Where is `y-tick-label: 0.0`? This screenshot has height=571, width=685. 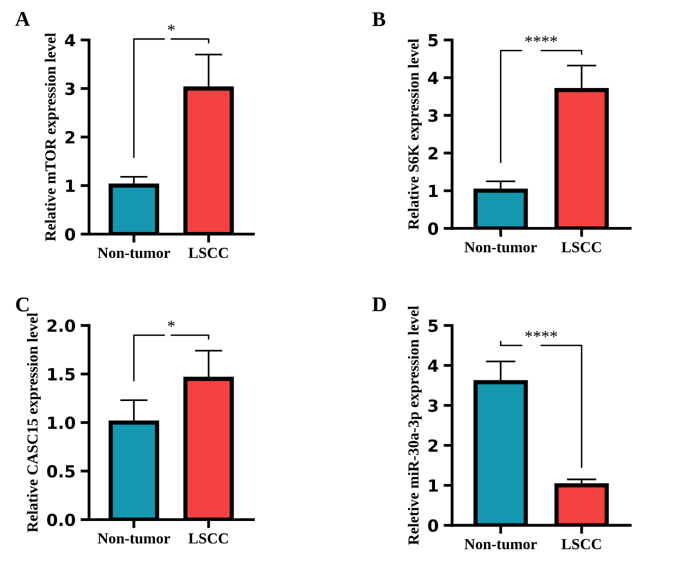
y-tick-label: 0.0 is located at coordinates (61, 520).